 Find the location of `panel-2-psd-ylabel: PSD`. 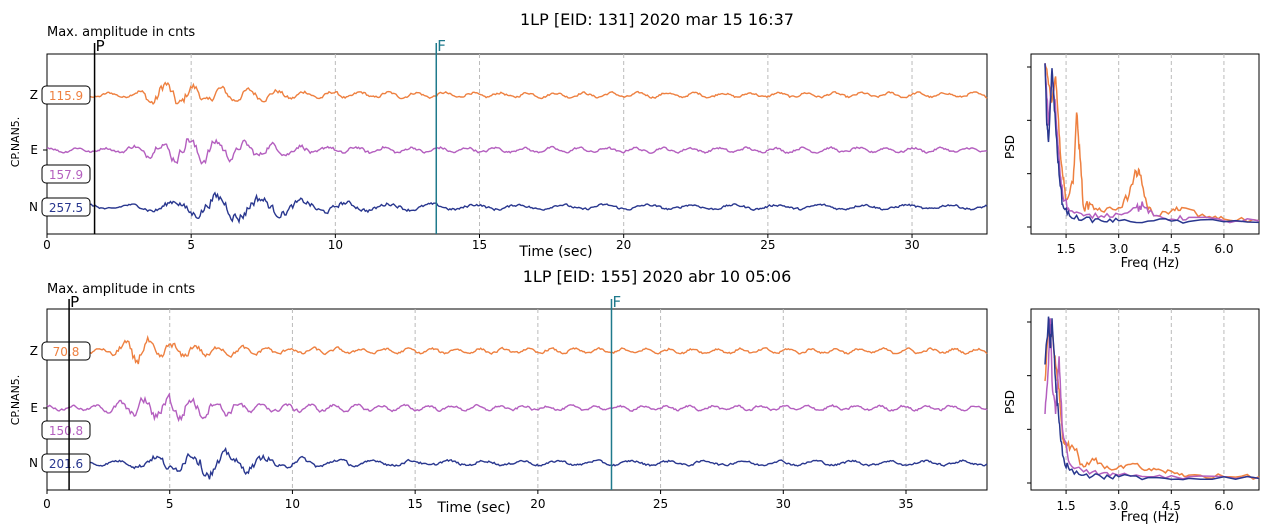

panel-2-psd-ylabel: PSD is located at coordinates (1010, 402).